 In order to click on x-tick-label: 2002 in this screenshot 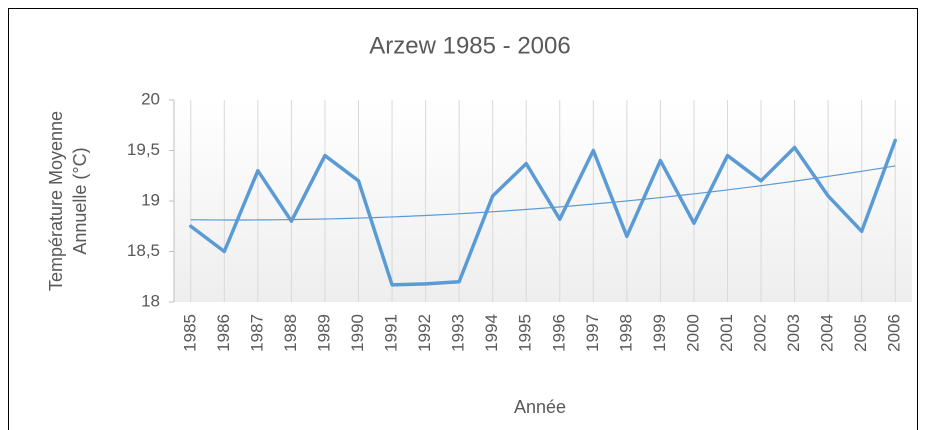, I will do `click(760, 333)`.